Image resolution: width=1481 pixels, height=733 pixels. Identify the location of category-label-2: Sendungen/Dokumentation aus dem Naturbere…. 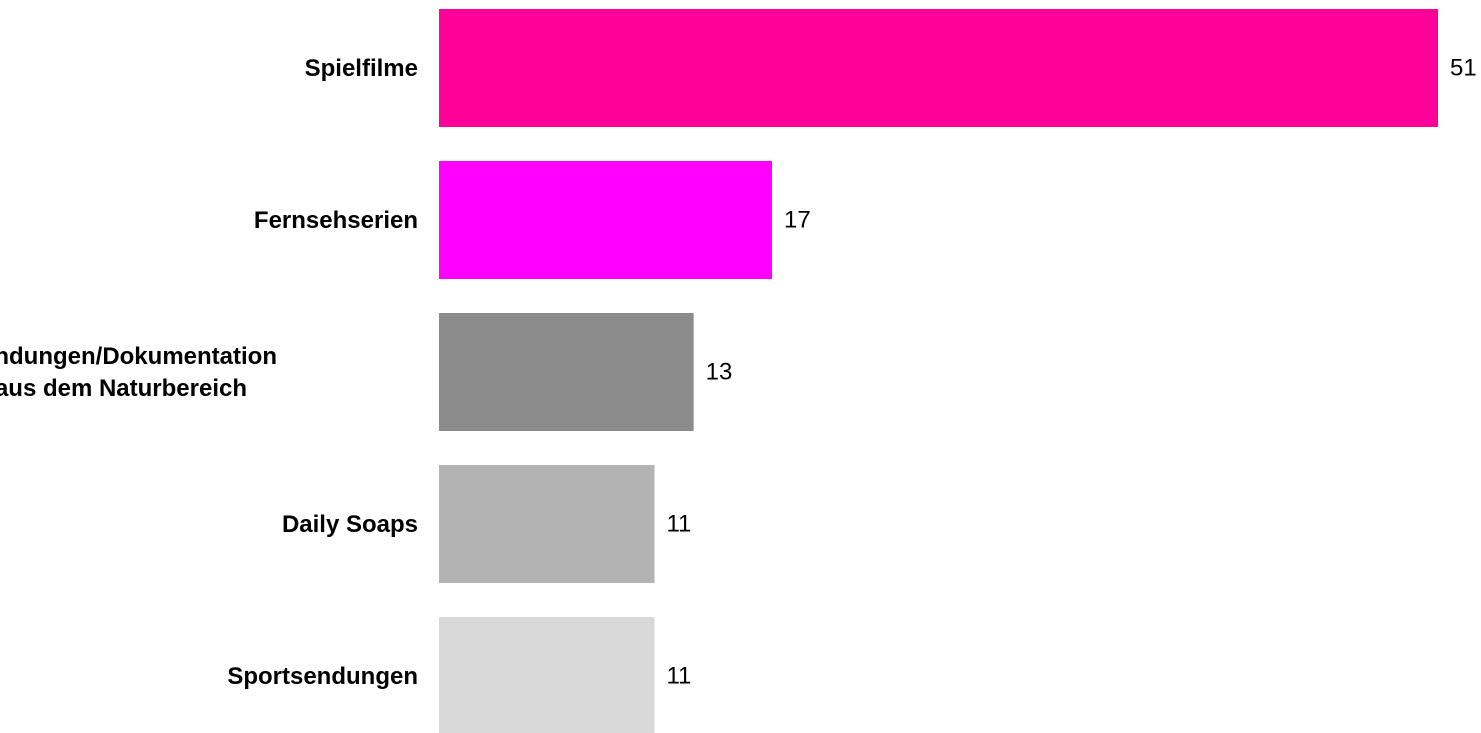
(138, 372).